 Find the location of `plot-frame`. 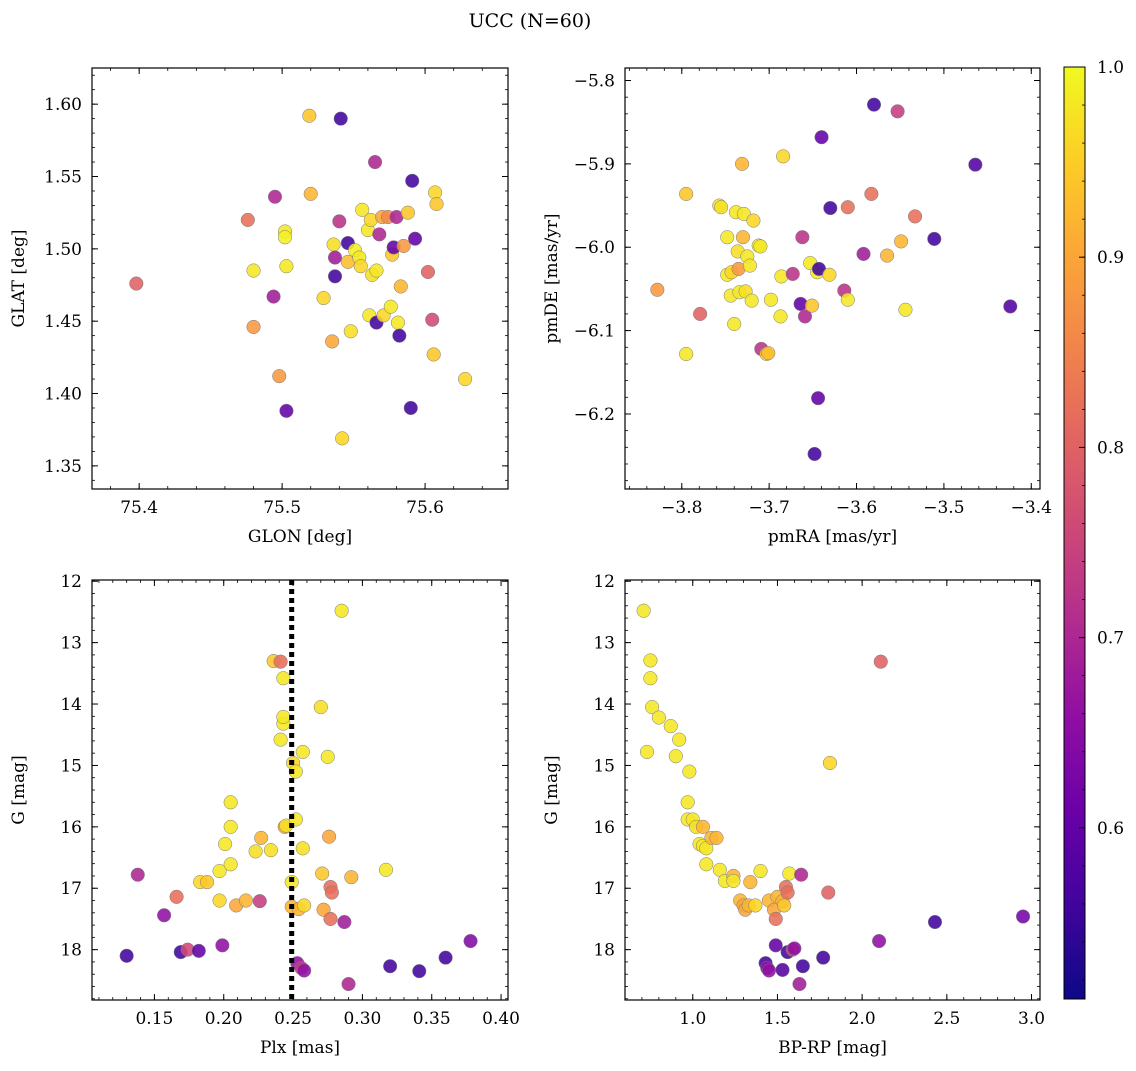

plot-frame is located at coordinates (300, 790).